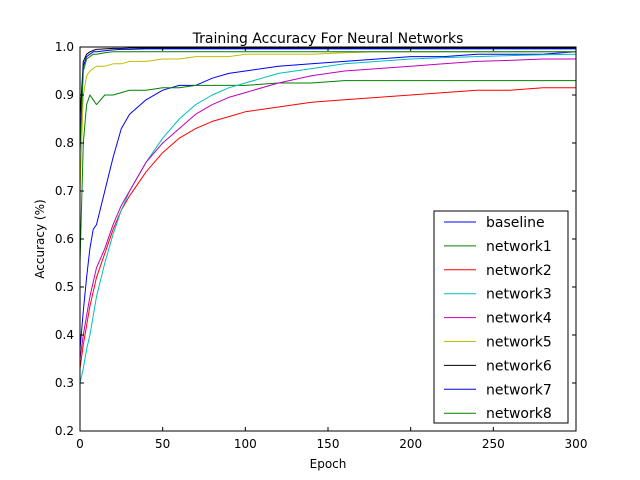  I want to click on y-tick-label: 0.9, so click(64, 95).